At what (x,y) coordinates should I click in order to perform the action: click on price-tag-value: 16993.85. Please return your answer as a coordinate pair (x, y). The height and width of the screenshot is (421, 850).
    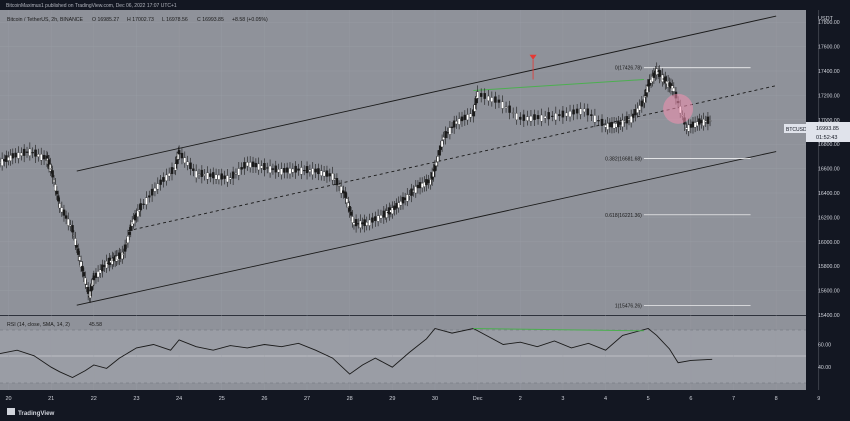
    Looking at the image, I should click on (827, 129).